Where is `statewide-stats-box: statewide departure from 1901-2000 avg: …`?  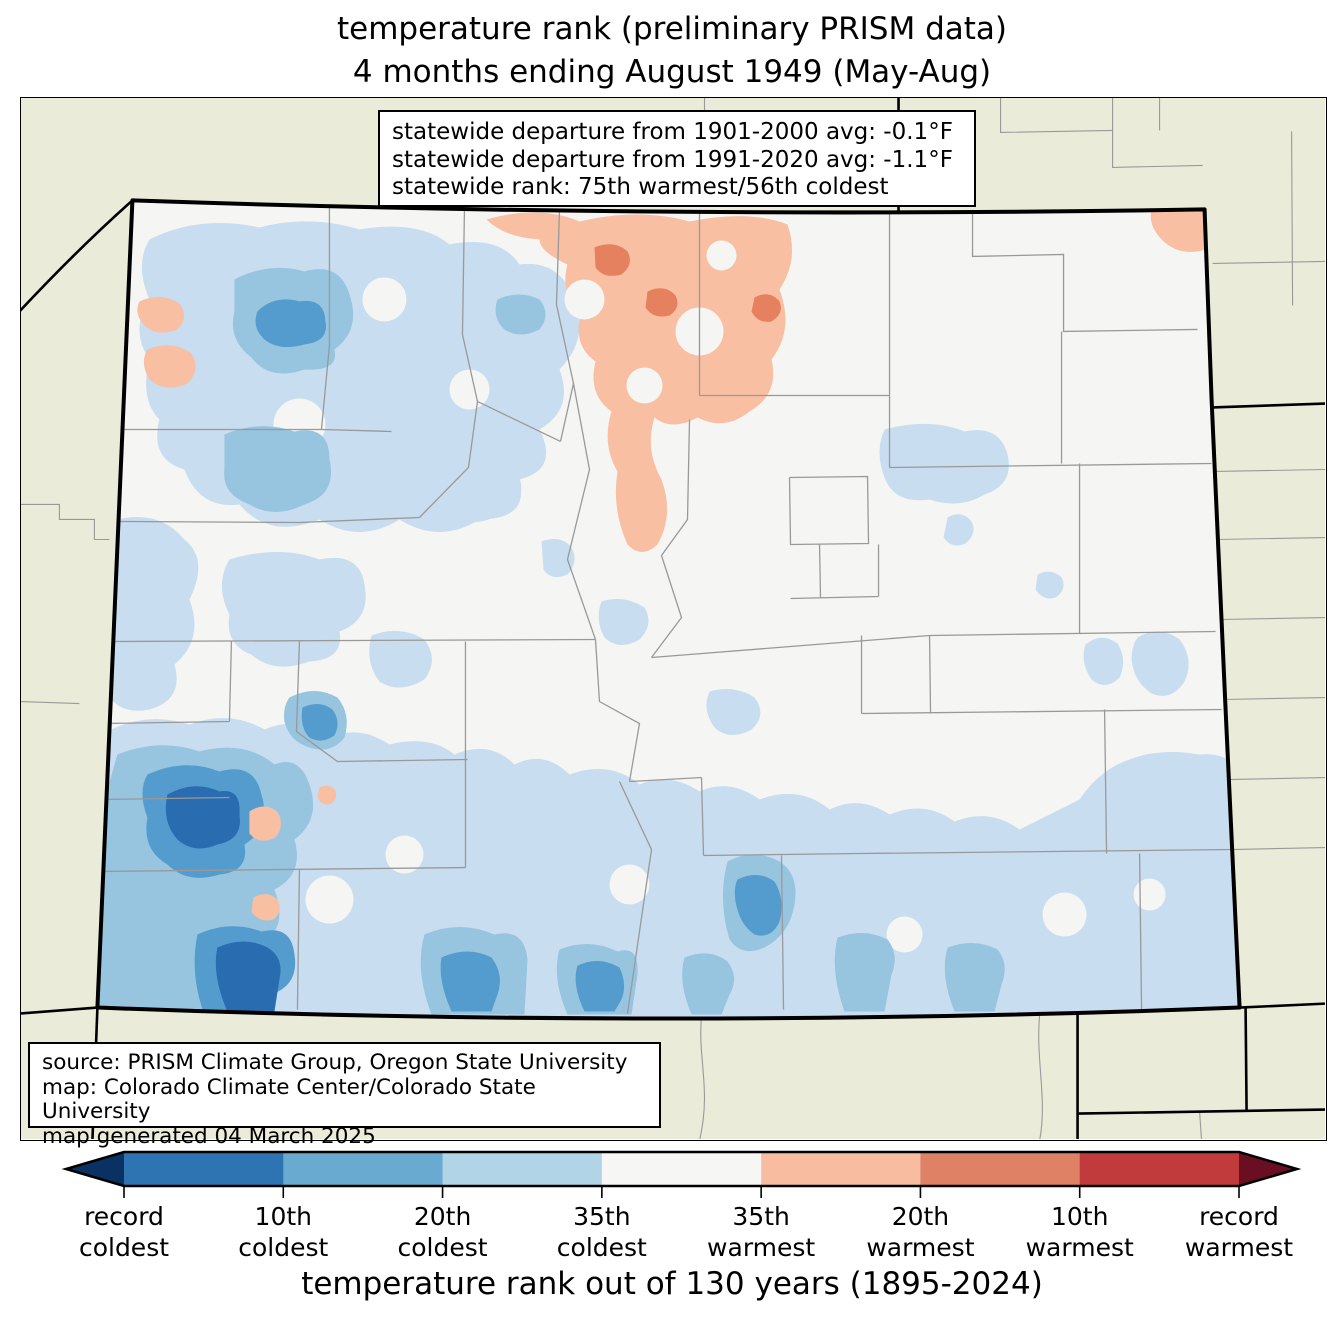 statewide-stats-box: statewide departure from 1901-2000 avg: … is located at coordinates (677, 158).